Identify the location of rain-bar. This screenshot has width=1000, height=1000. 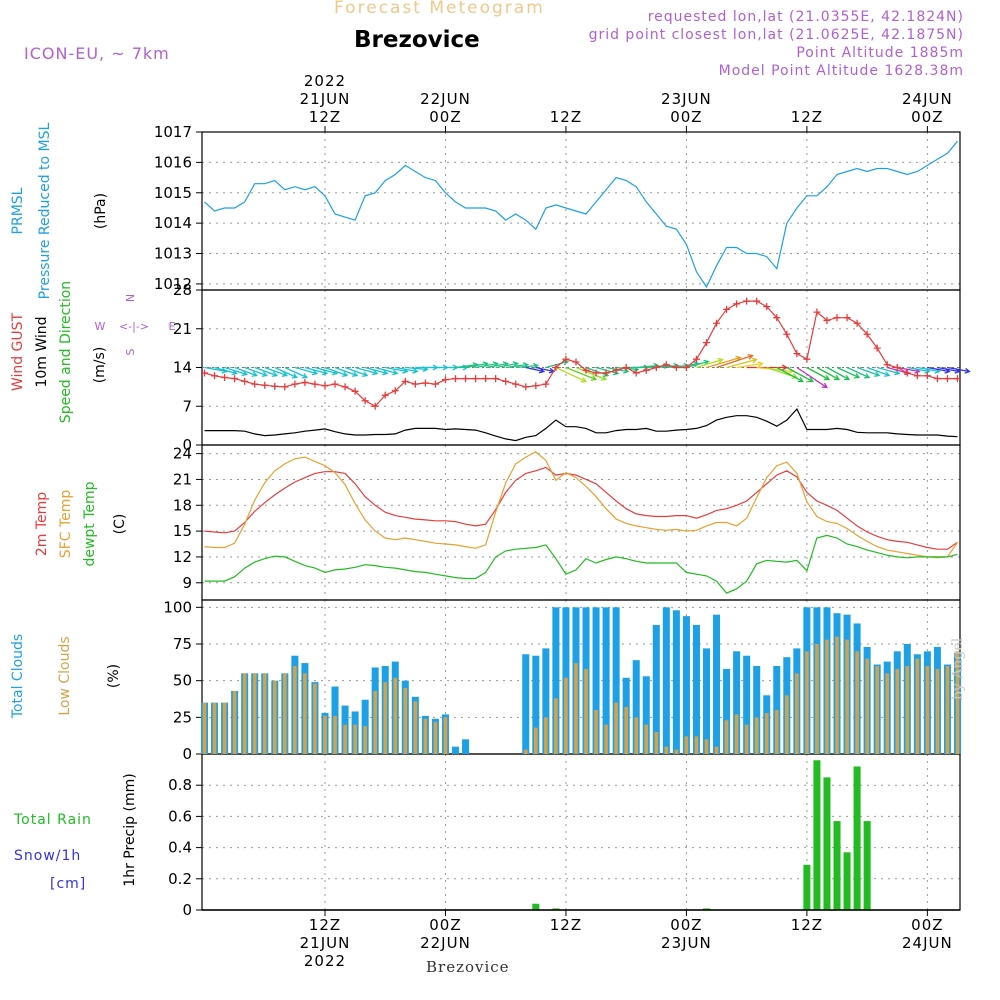
(827, 843).